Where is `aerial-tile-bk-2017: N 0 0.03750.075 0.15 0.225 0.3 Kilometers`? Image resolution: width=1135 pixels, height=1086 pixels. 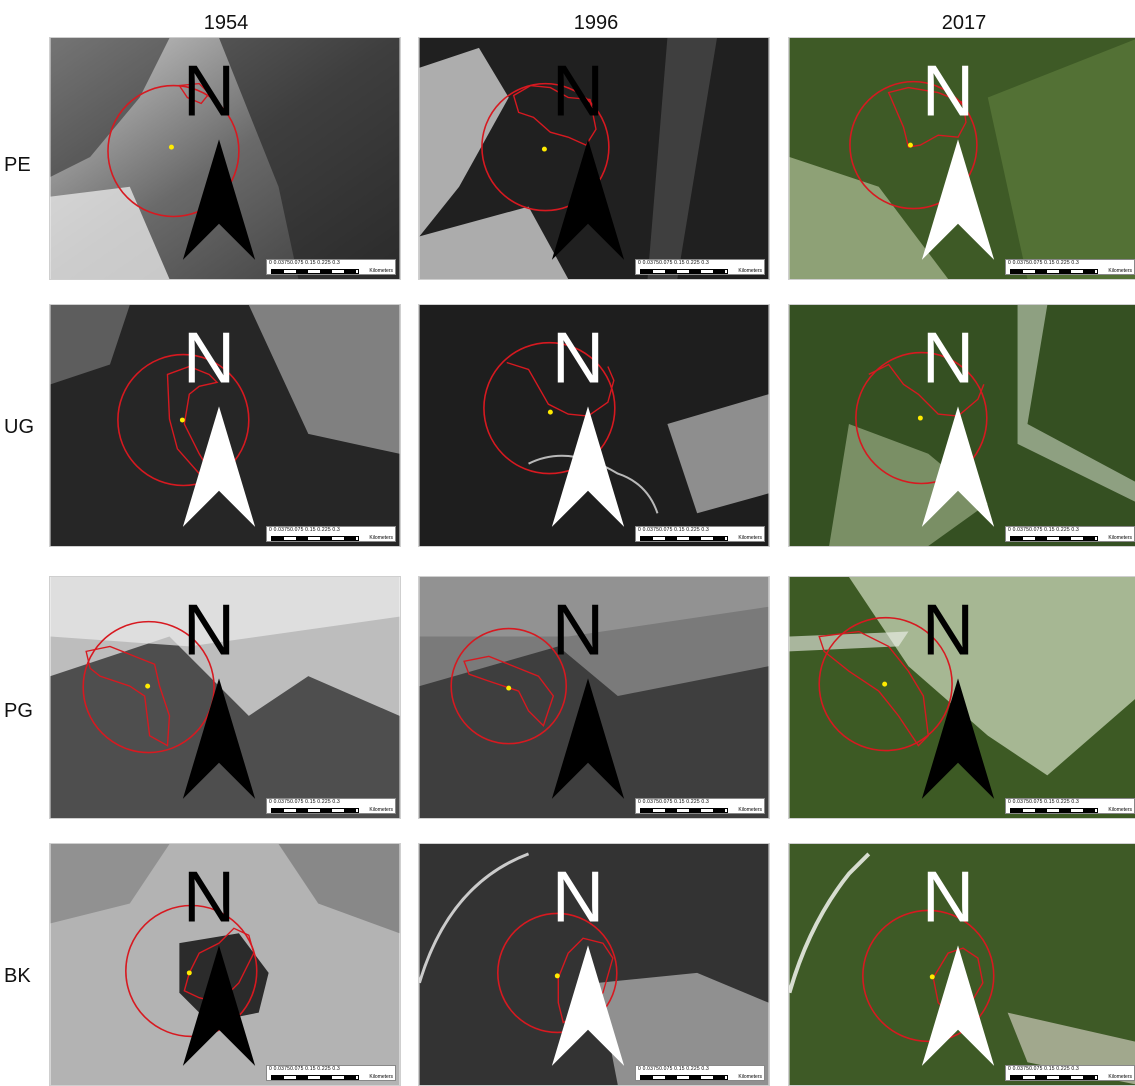
aerial-tile-bk-2017: N 0 0.03750.075 0.15 0.225 0.3 Kilometers is located at coordinates (961, 964).